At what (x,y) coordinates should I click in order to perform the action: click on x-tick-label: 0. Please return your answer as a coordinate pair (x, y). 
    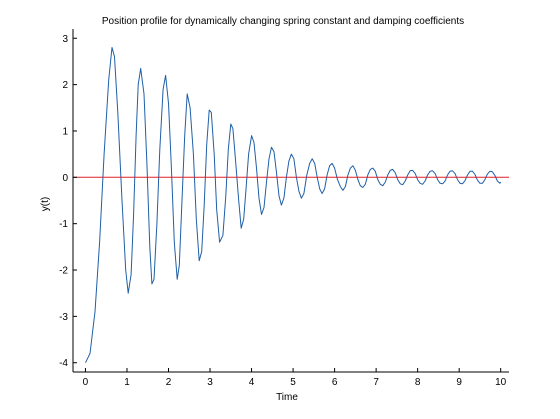
    Looking at the image, I should click on (86, 382).